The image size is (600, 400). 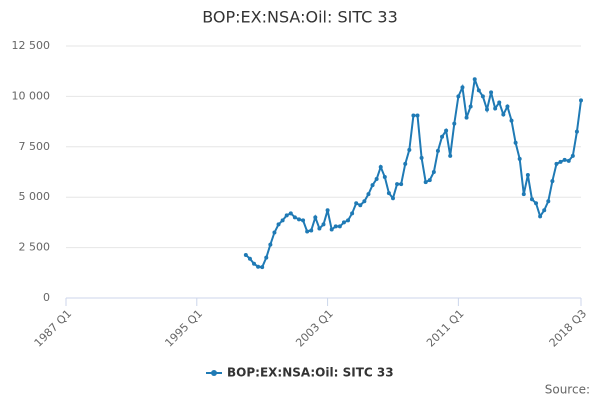 I want to click on x-tick-label: 1995 Q1, so click(x=183, y=328).